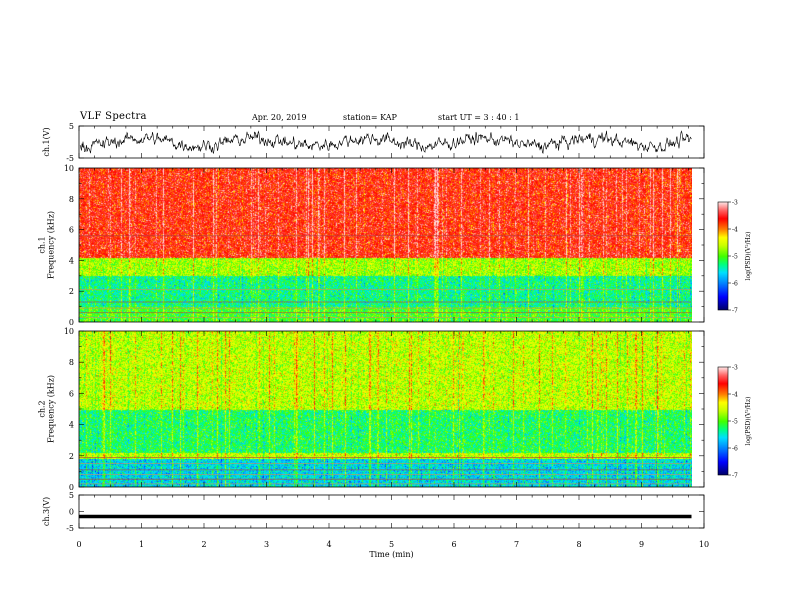 Image resolution: width=792 pixels, height=612 pixels. What do you see at coordinates (578, 544) in the screenshot?
I see `x-tick-label: 8` at bounding box center [578, 544].